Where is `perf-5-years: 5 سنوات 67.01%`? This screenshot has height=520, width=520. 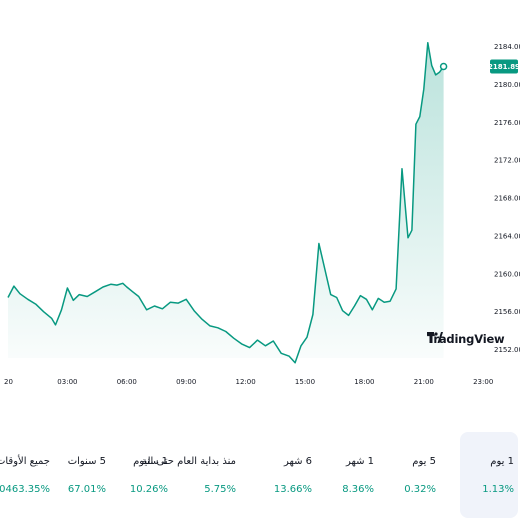
perf-5-years: 5 سنوات 67.01% is located at coordinates (83, 475).